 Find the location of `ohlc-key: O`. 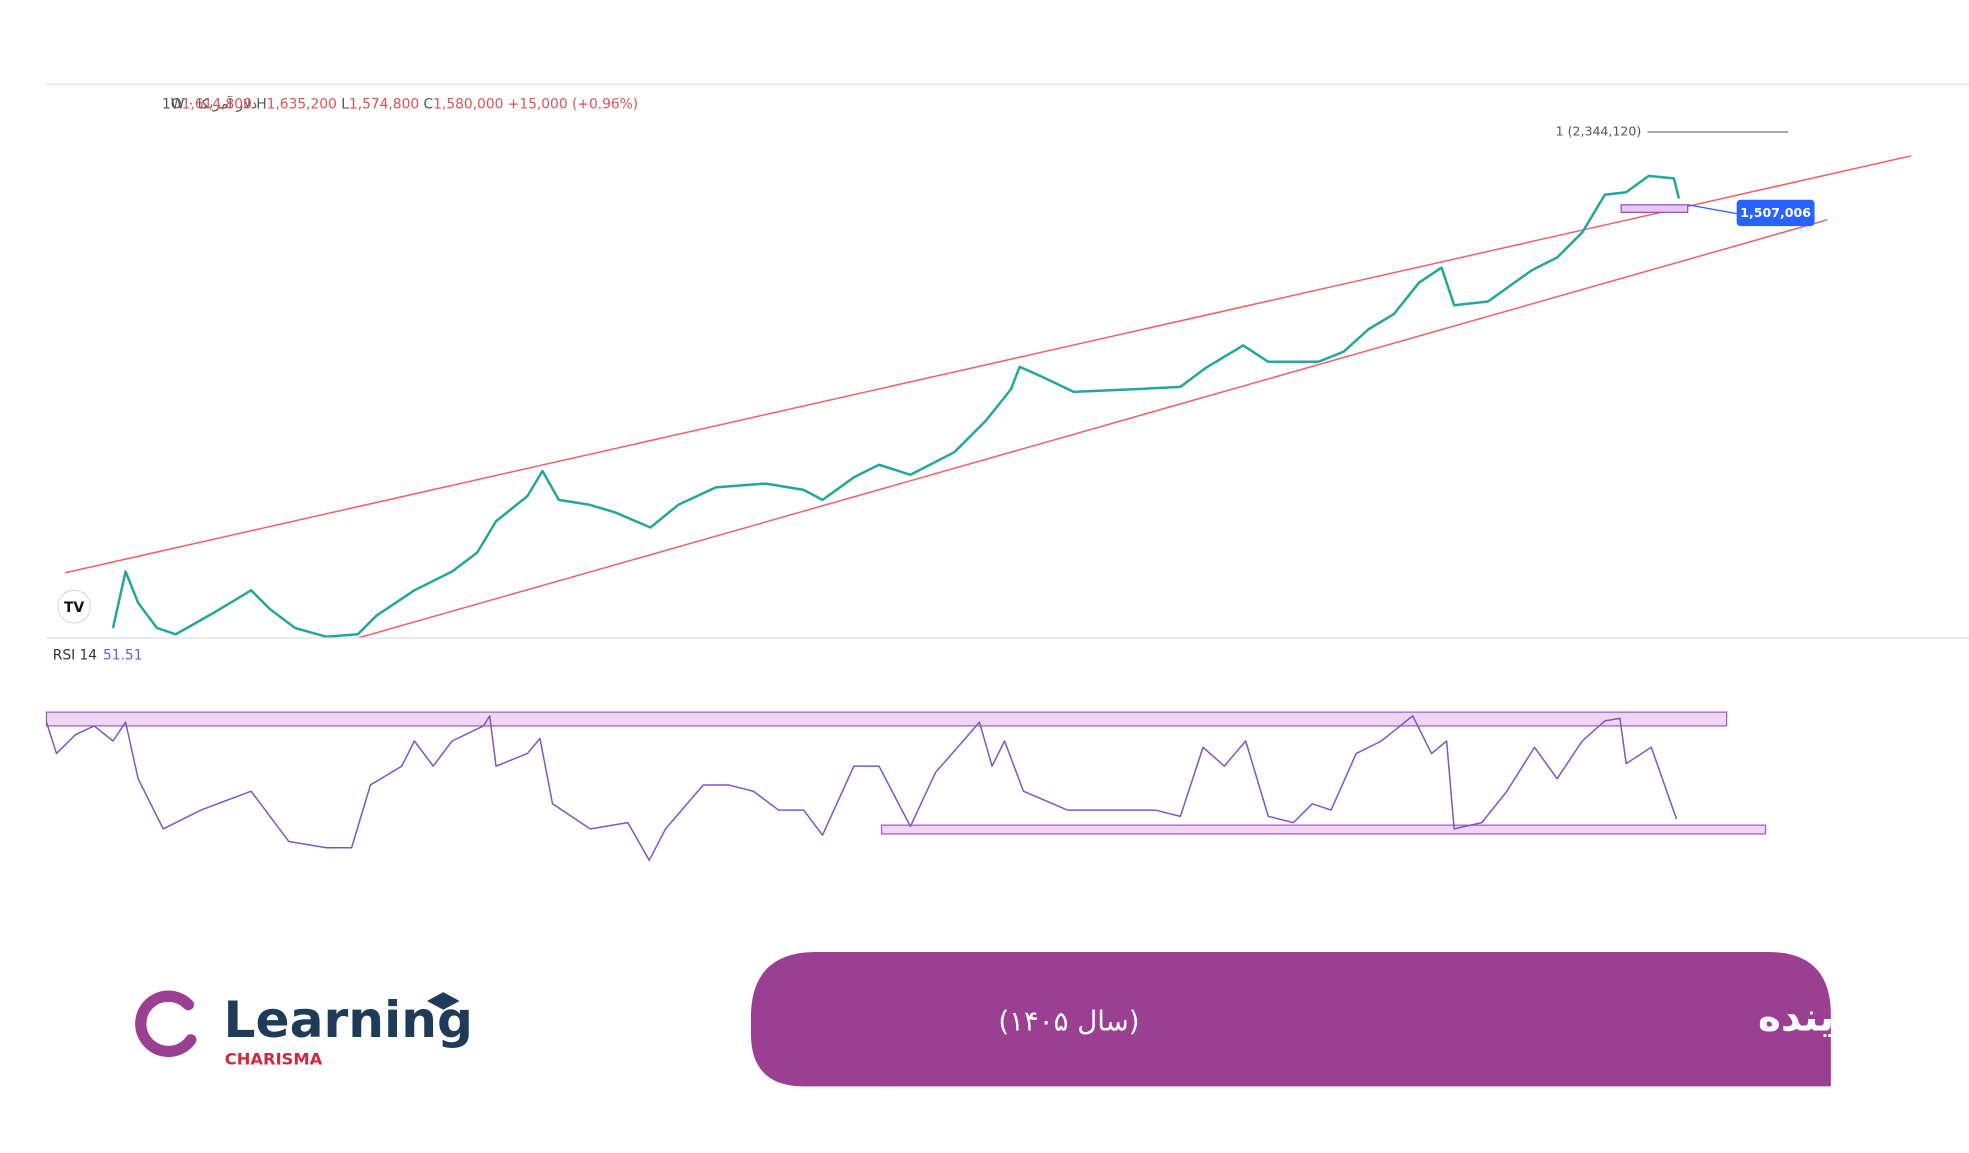

ohlc-key: O is located at coordinates (176, 104).